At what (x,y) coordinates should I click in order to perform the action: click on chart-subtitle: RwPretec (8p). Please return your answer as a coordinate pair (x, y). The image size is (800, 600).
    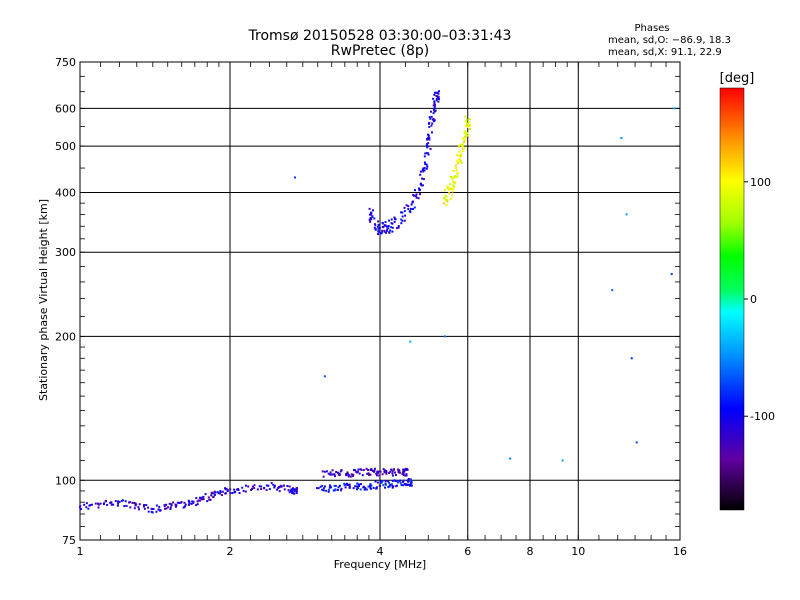
    Looking at the image, I should click on (380, 51).